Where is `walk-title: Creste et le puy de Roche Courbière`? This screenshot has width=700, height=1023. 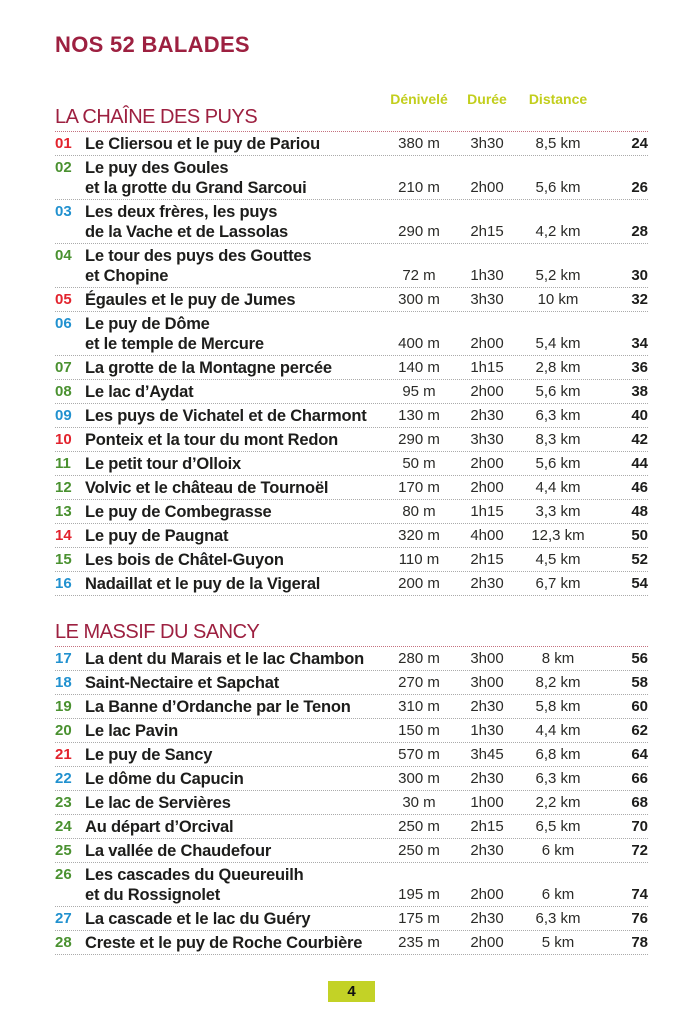
walk-title: Creste et le puy de Roche Courbière is located at coordinates (233, 943).